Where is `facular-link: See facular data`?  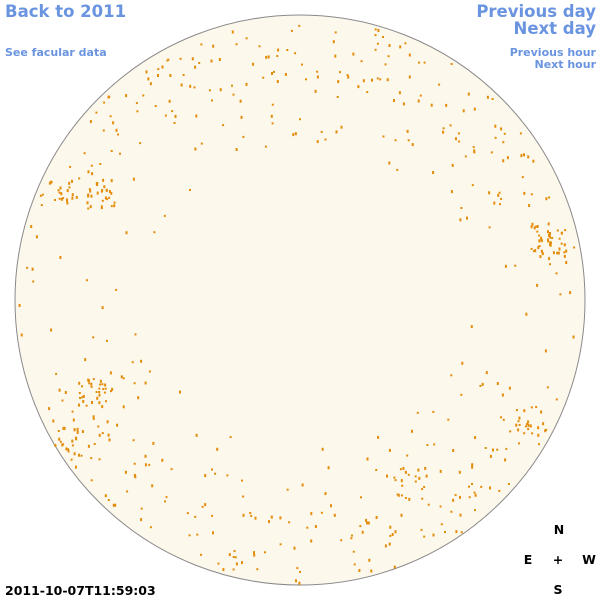 facular-link: See facular data is located at coordinates (56, 52).